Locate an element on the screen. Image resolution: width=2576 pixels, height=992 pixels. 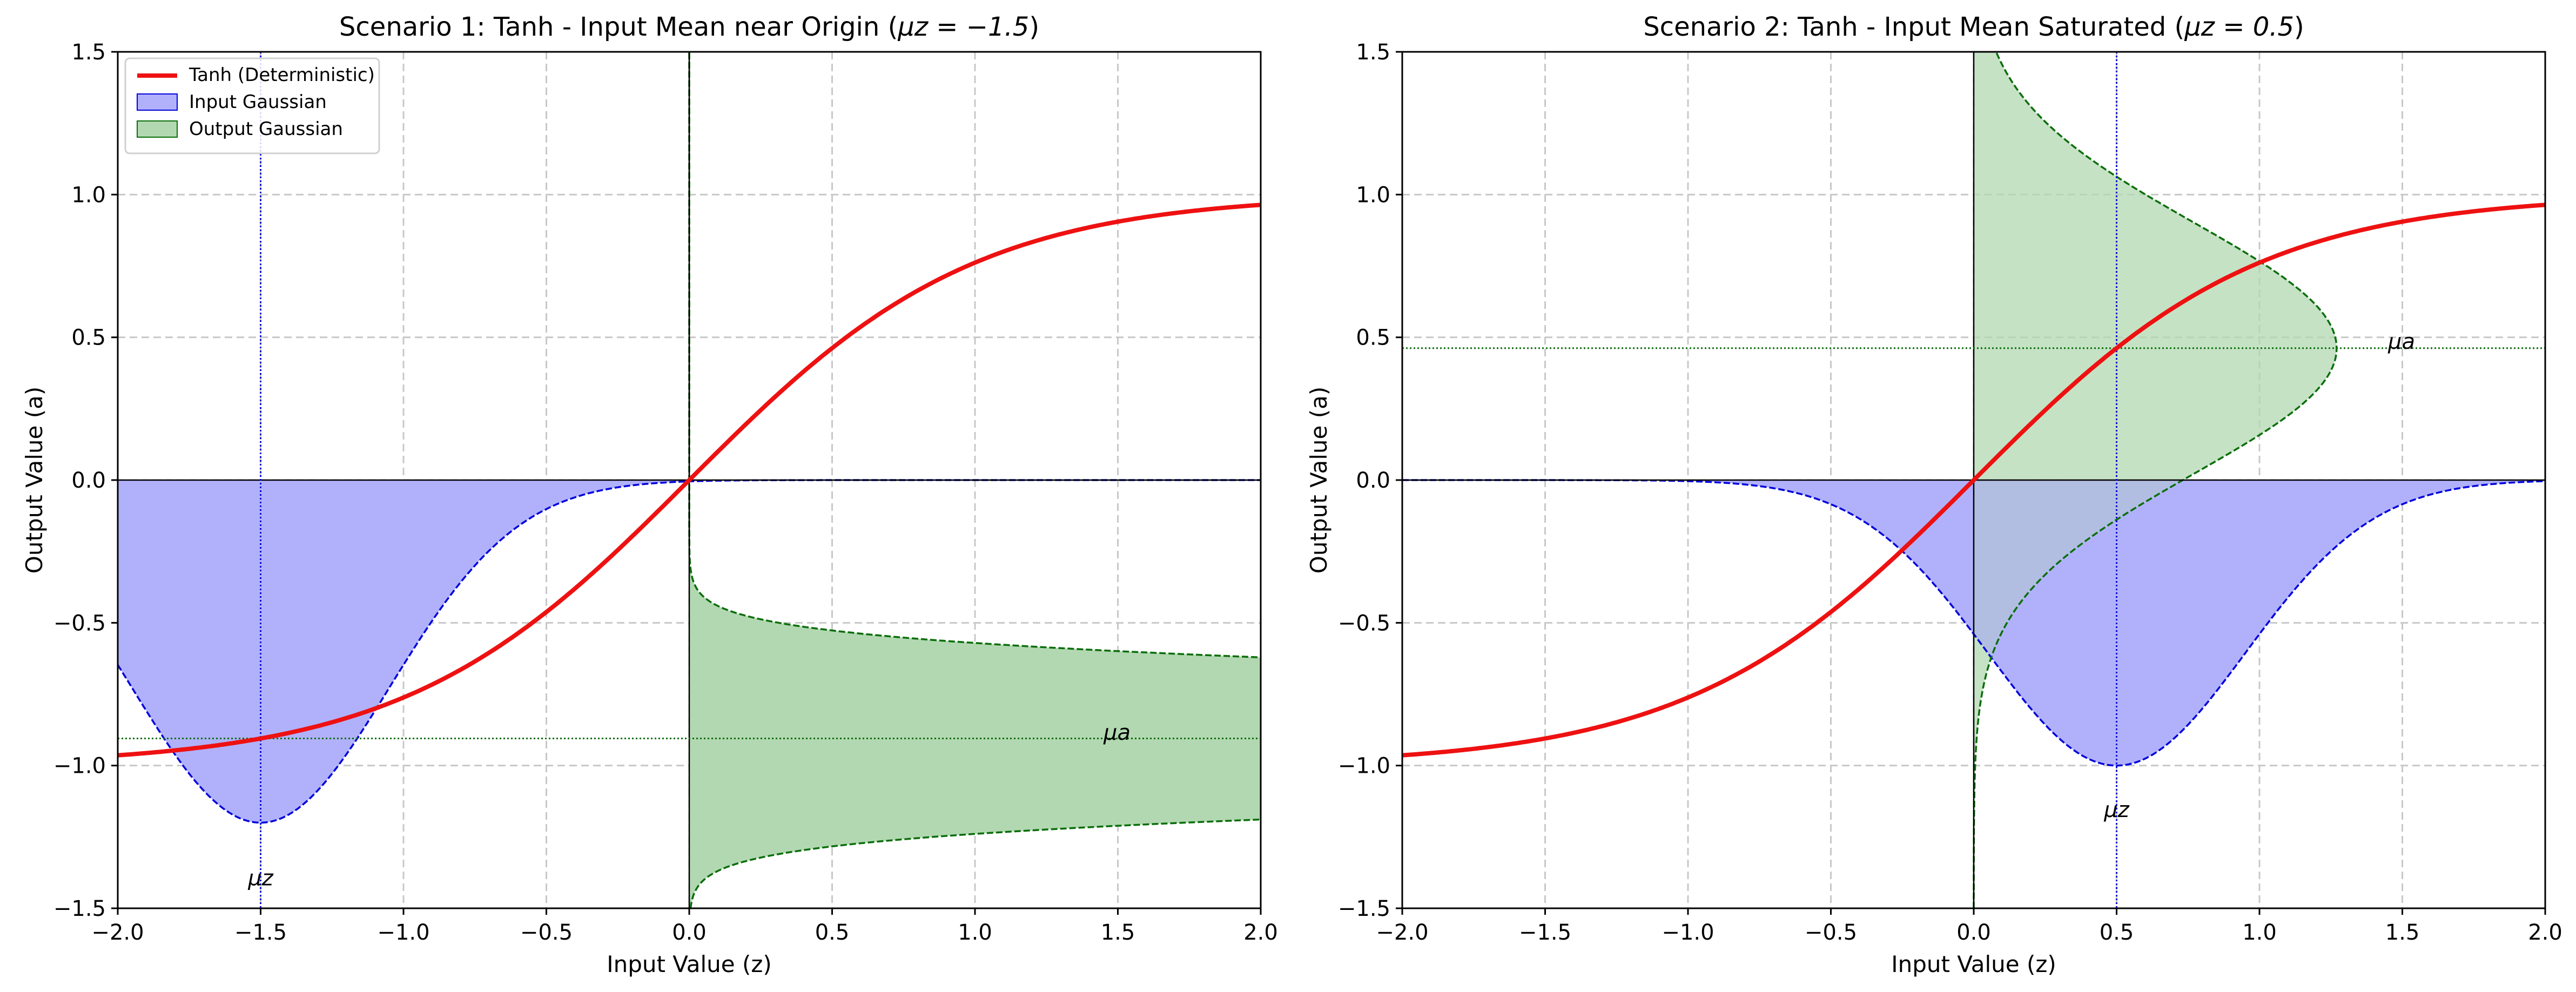
legend-swatch-output is located at coordinates (157, 129).